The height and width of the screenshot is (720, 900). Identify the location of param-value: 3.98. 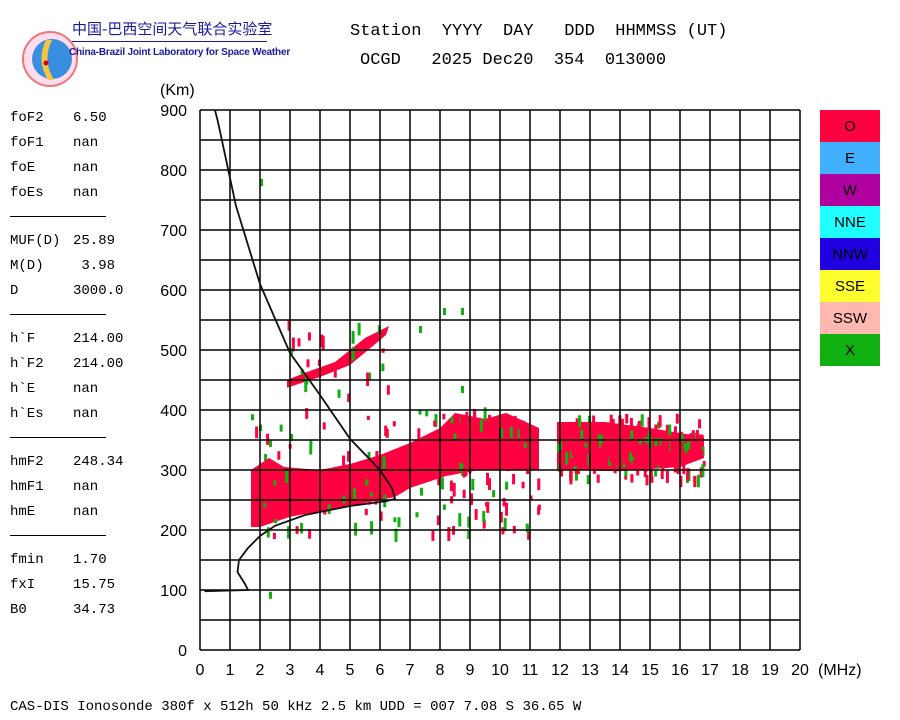
(94, 266).